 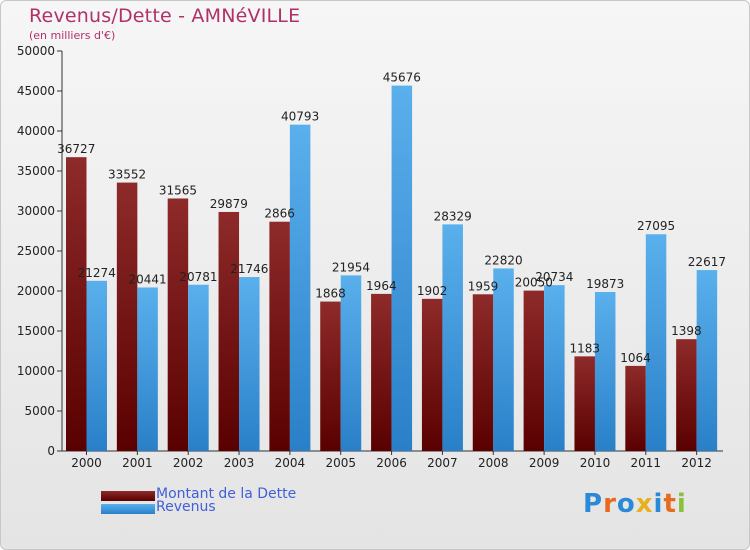 What do you see at coordinates (644, 504) in the screenshot?
I see `logo-letter: x` at bounding box center [644, 504].